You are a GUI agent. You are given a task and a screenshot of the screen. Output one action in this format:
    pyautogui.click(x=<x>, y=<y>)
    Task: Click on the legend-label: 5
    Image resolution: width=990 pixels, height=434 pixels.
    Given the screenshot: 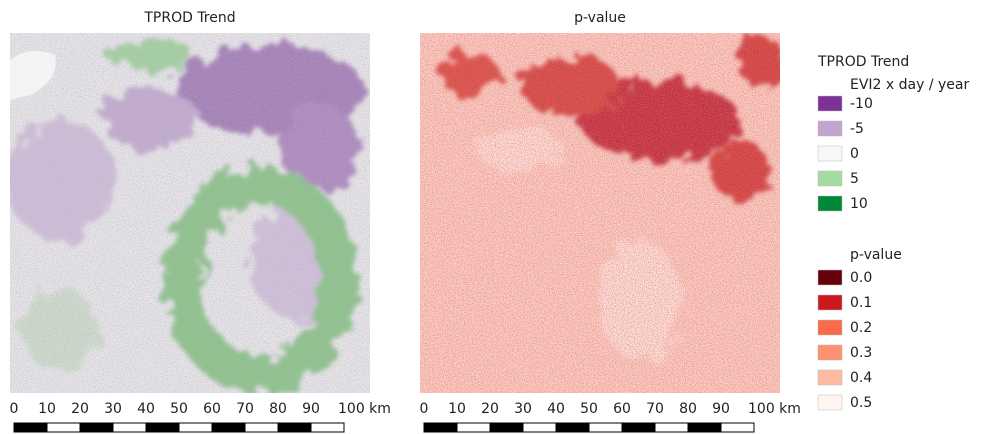 What is the action you would take?
    pyautogui.click(x=854, y=179)
    